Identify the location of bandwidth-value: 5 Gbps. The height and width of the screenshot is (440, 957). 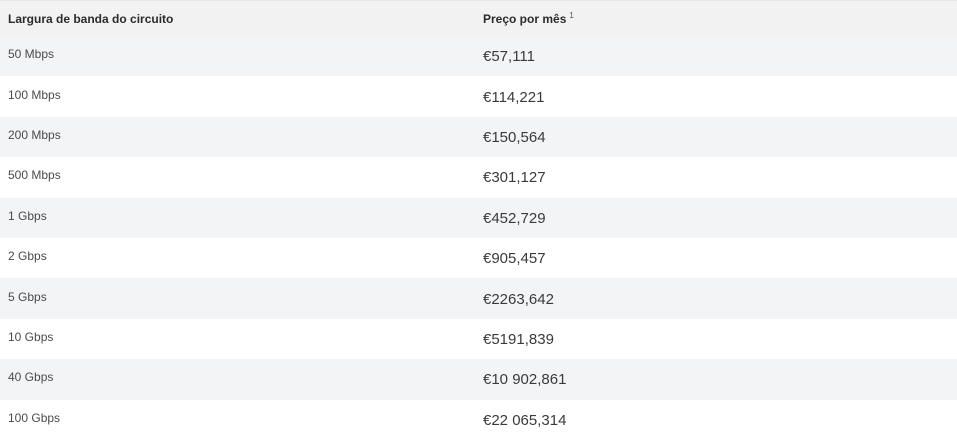
(27, 296).